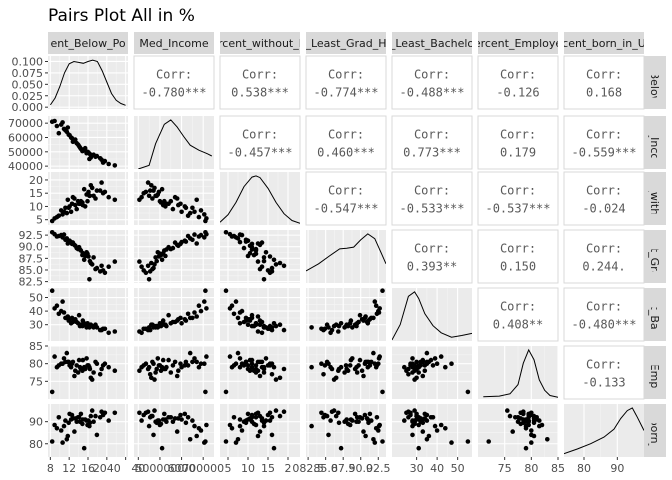 The image size is (672, 480). I want to click on x-tick-label: 50, so click(458, 468).